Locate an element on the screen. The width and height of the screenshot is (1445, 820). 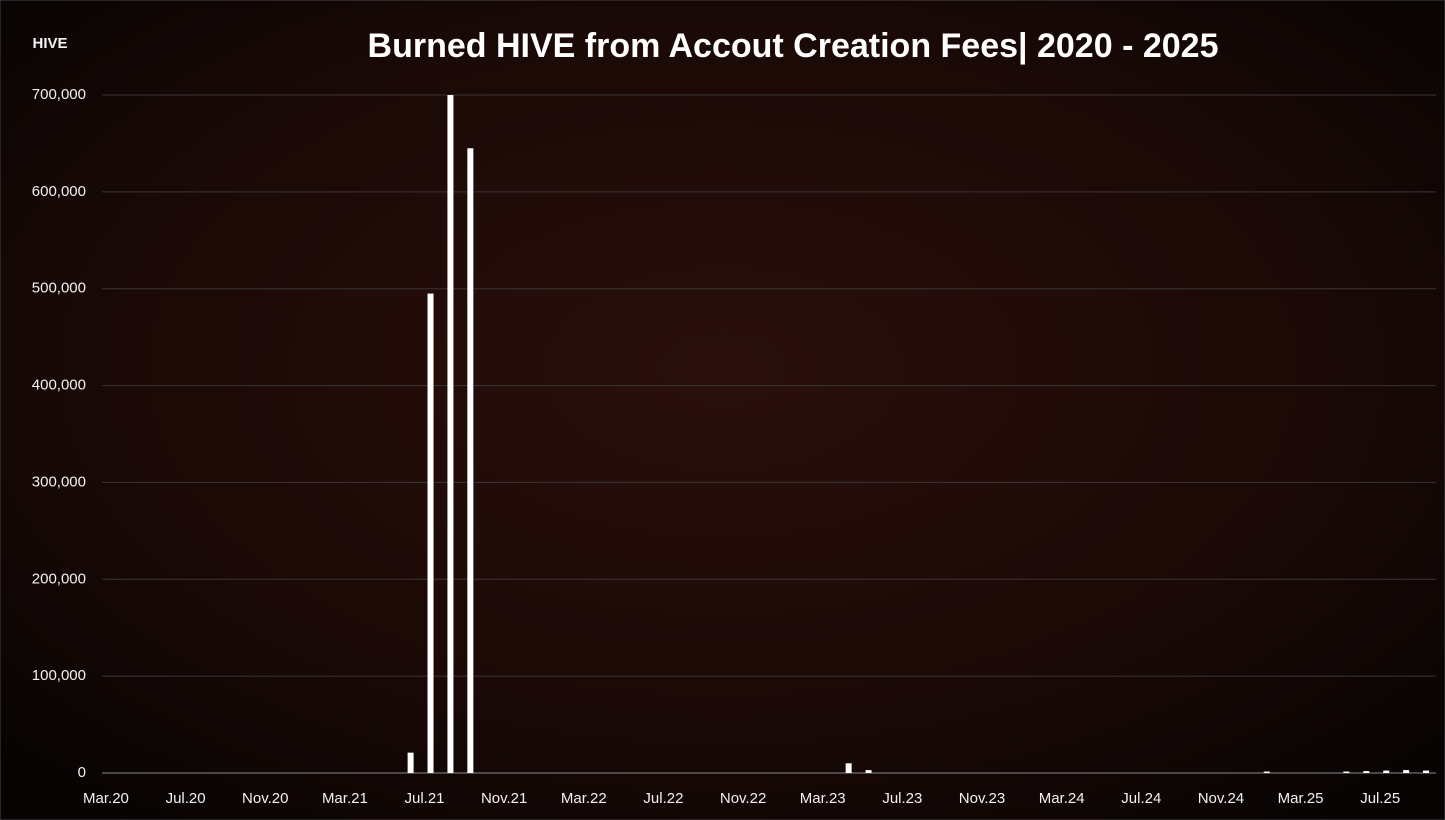
x-tick-label: Mar.25 is located at coordinates (1301, 798).